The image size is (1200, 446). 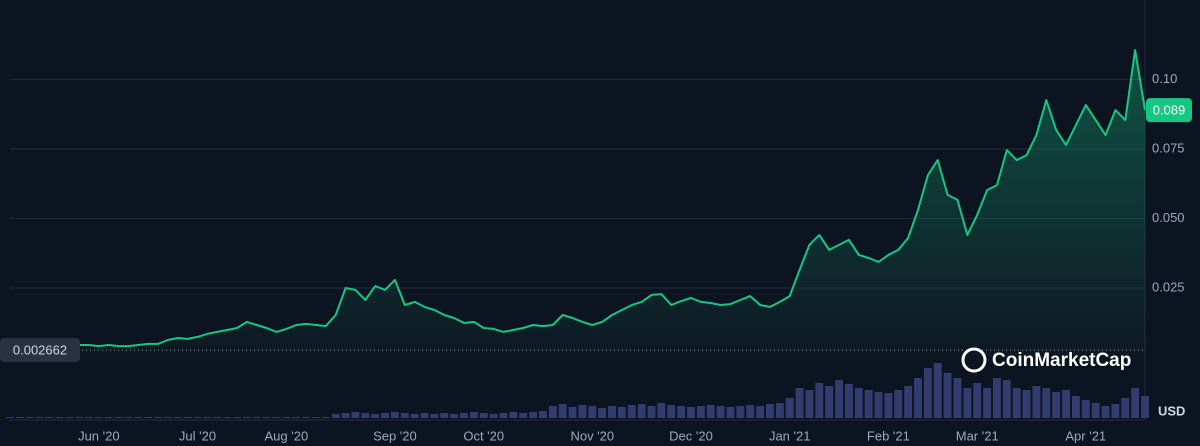 What do you see at coordinates (395, 435) in the screenshot?
I see `x-tick-label: Sep '20` at bounding box center [395, 435].